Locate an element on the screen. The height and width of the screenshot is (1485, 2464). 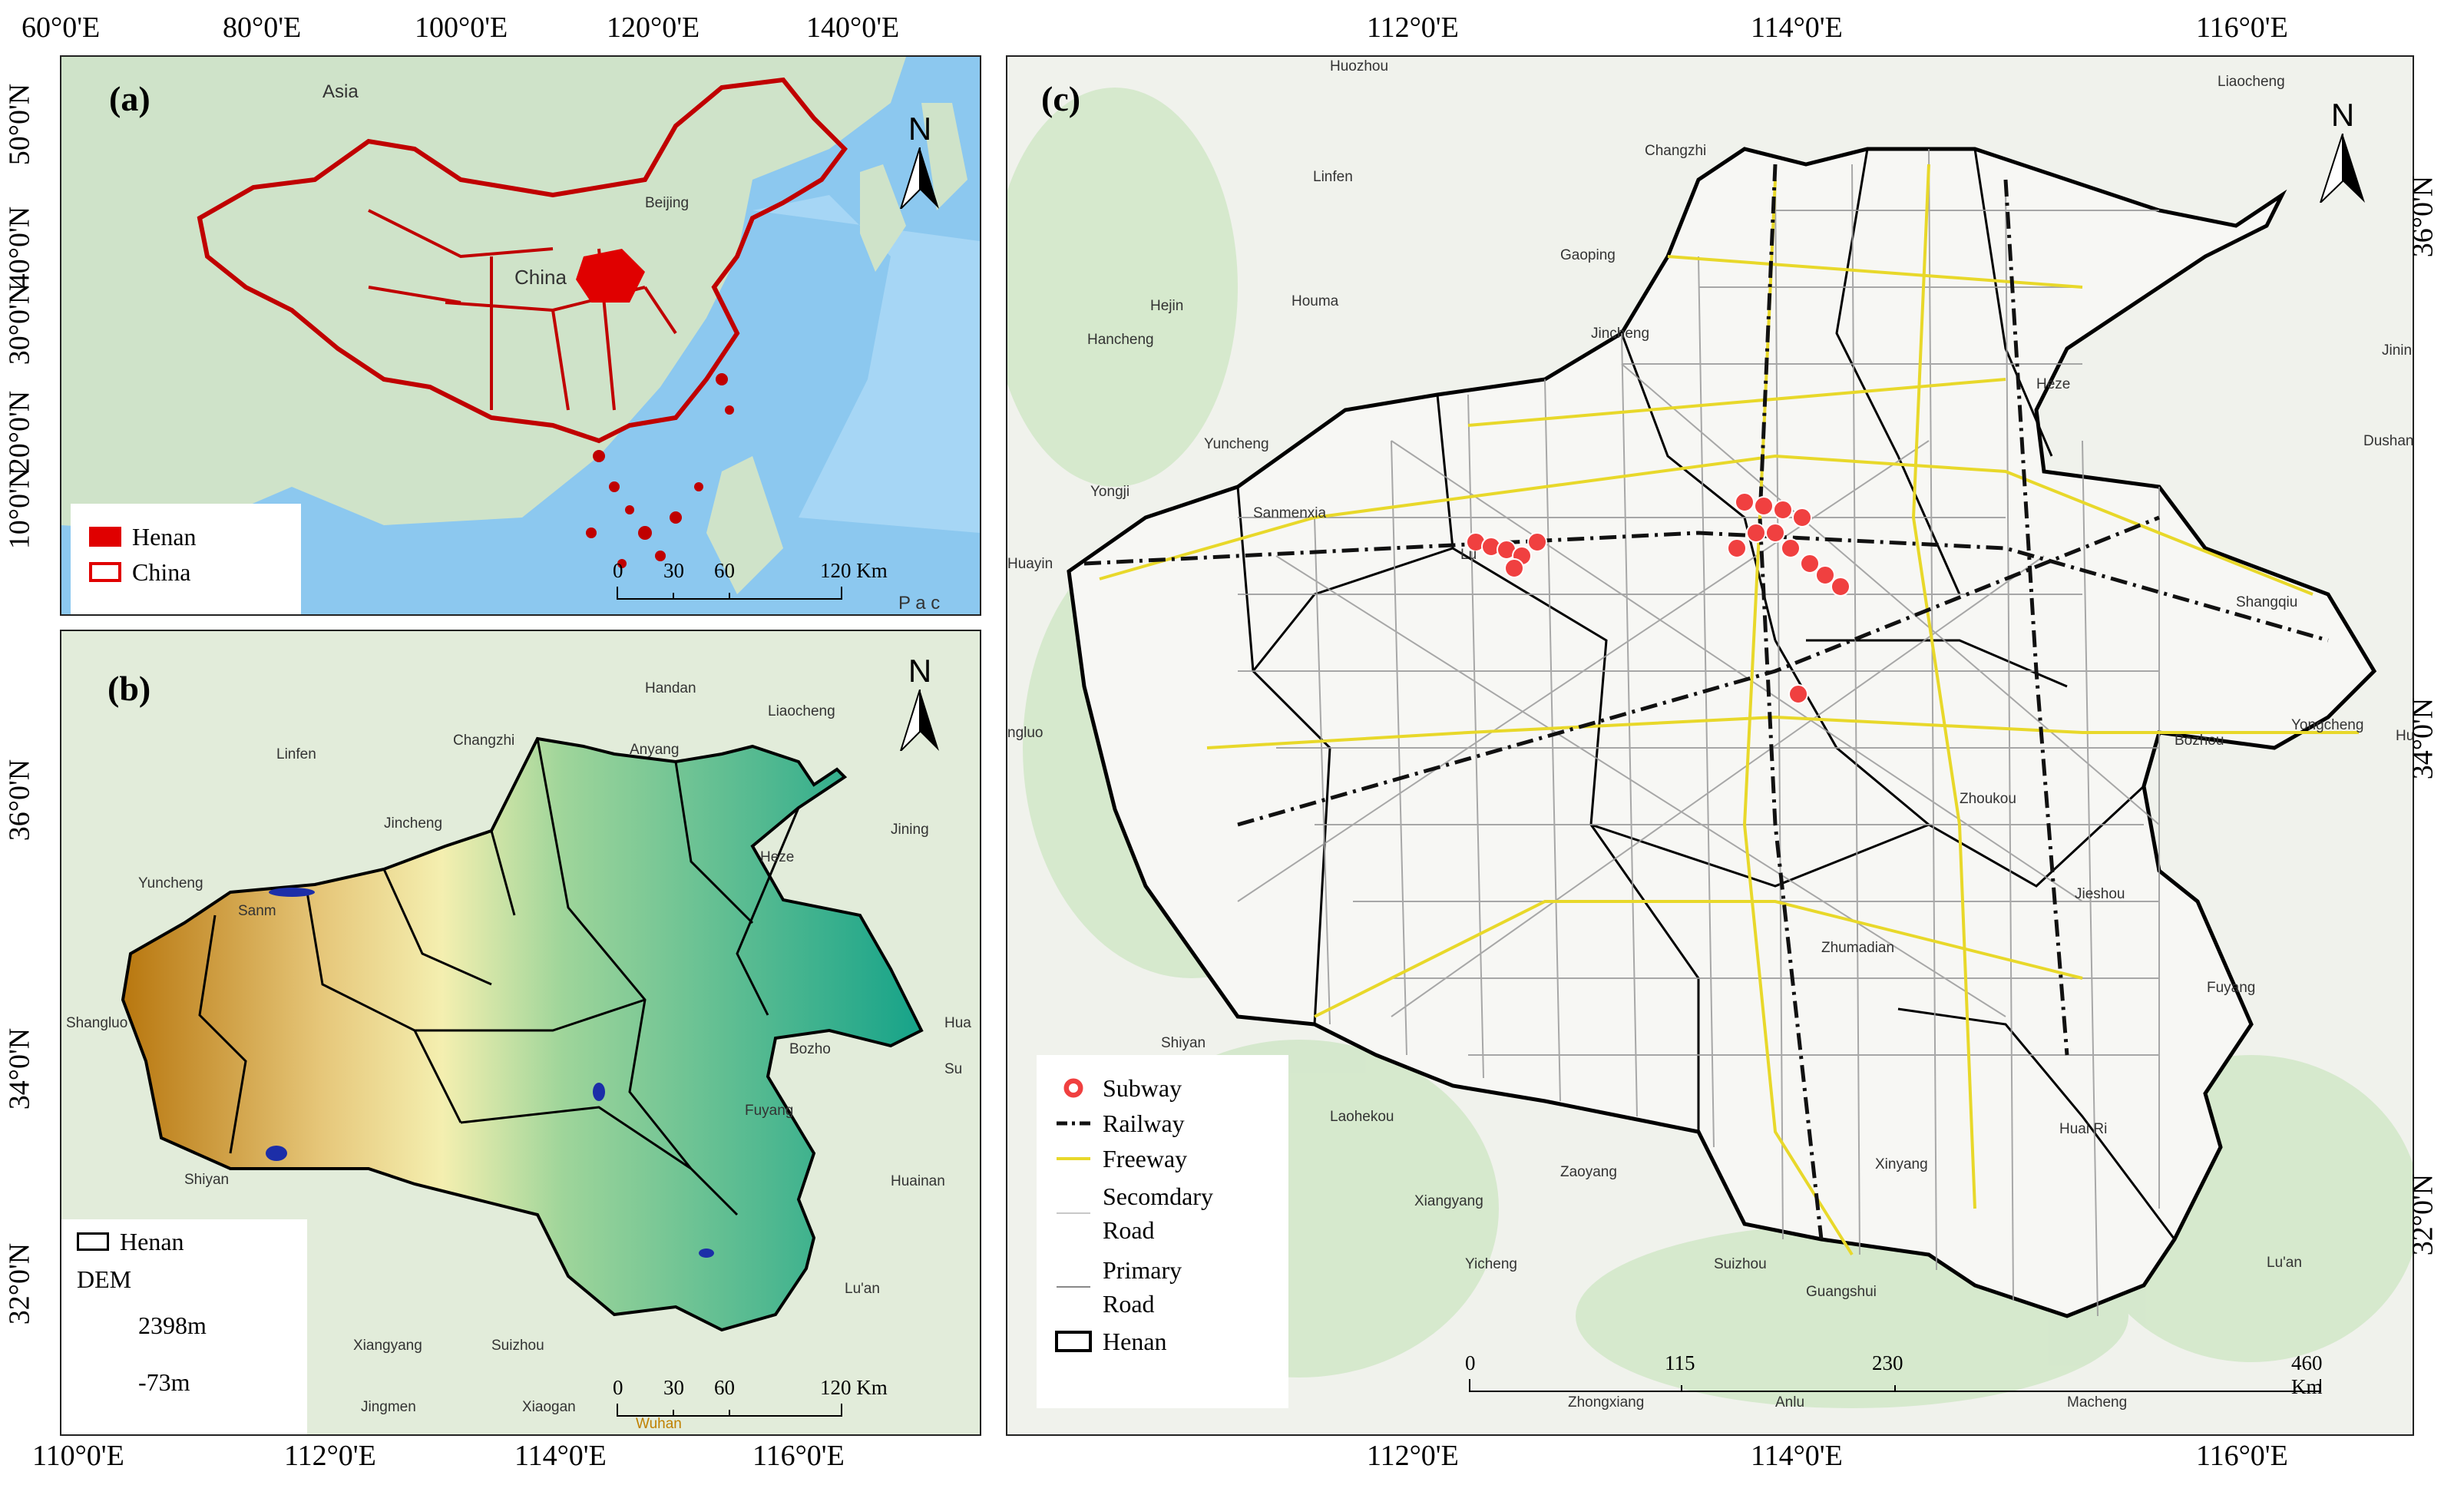
place-label: Anlu is located at coordinates (1790, 1403).